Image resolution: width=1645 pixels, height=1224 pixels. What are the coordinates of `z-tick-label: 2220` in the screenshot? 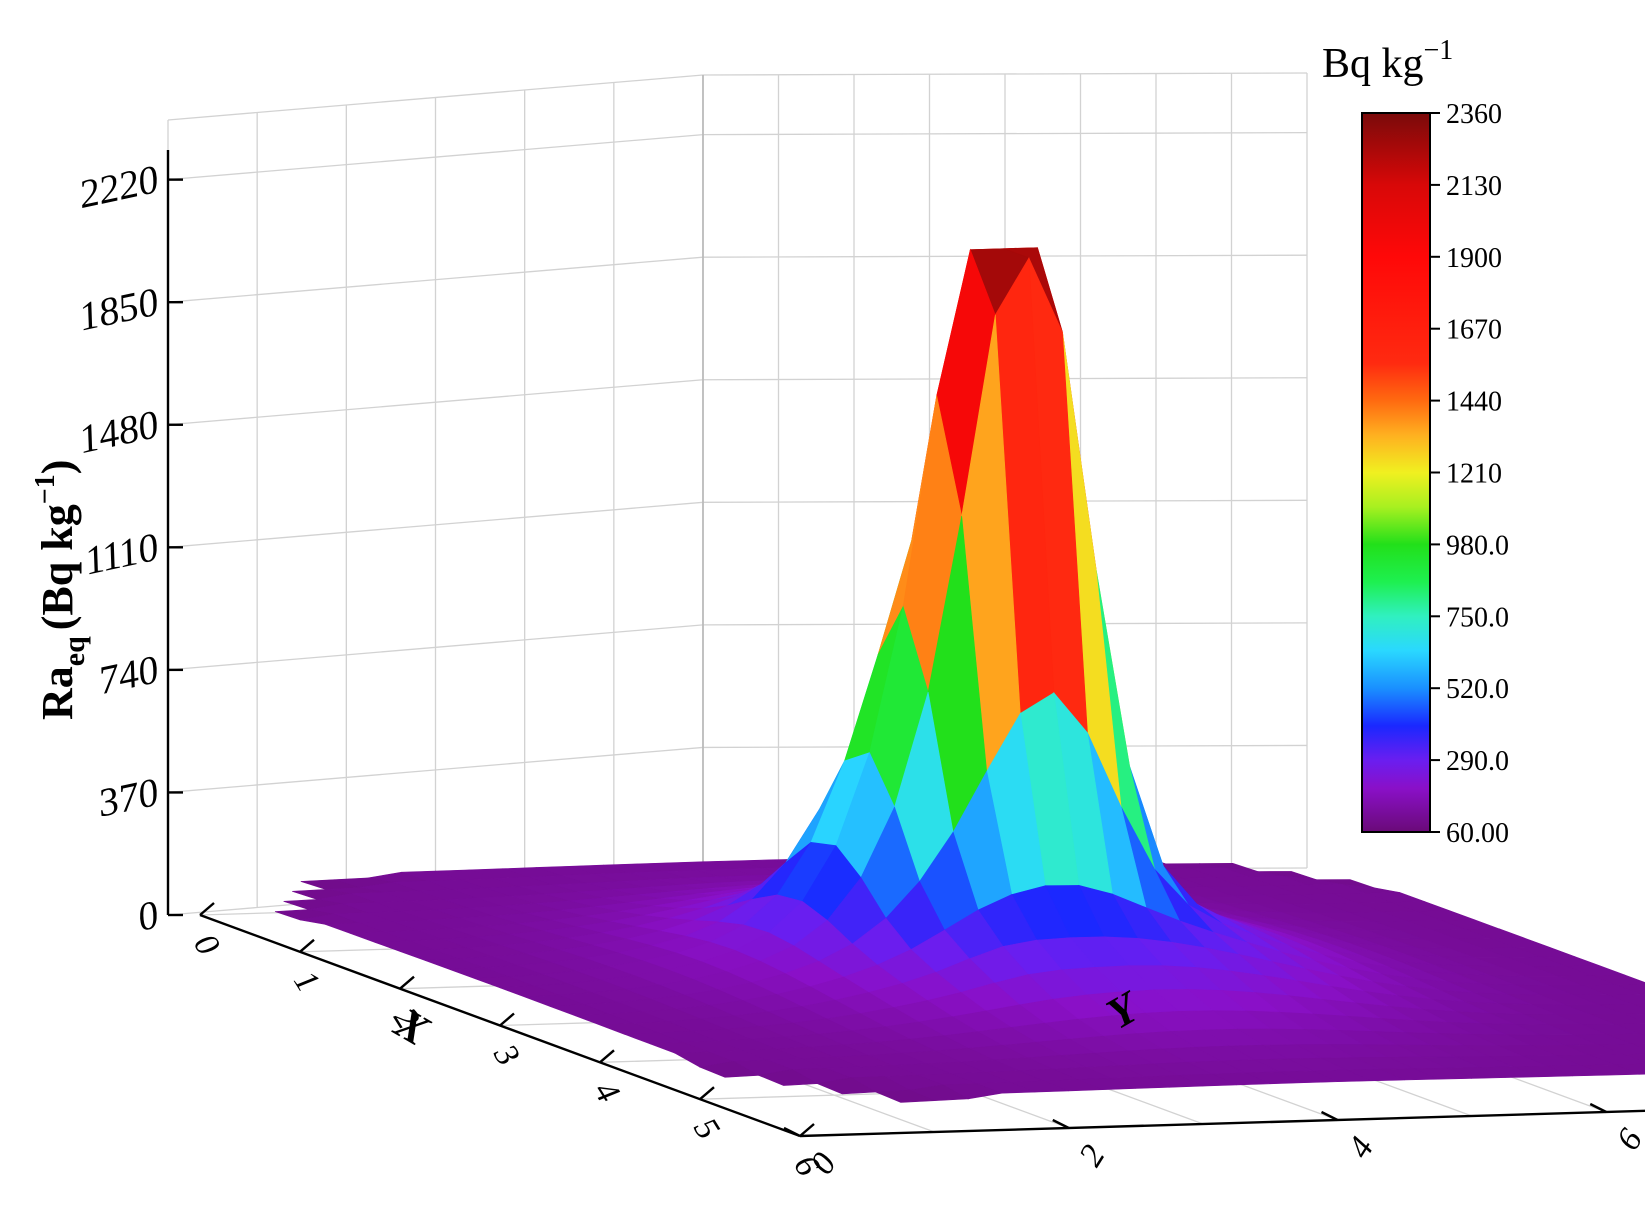 It's located at (119, 186).